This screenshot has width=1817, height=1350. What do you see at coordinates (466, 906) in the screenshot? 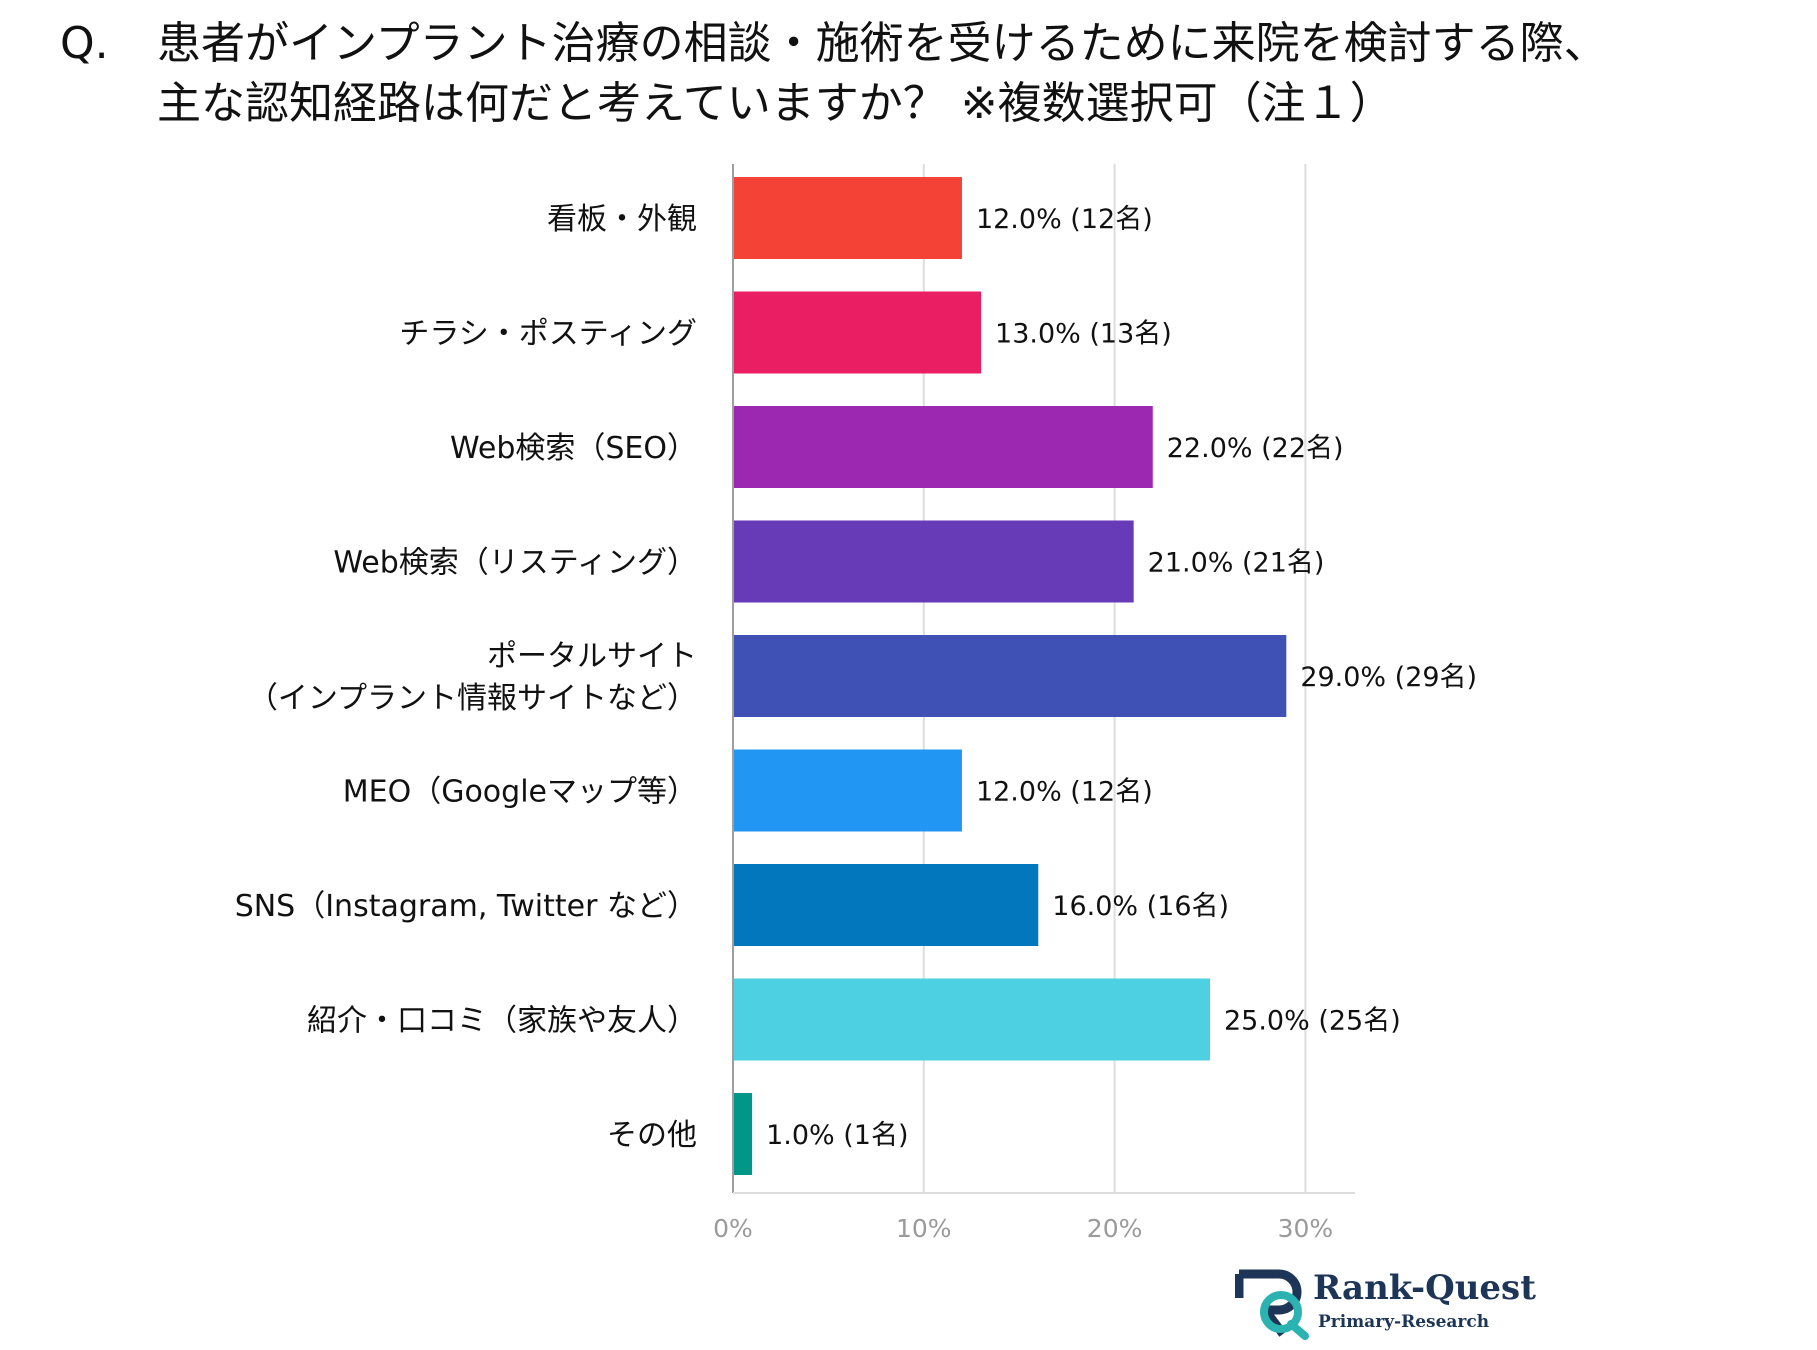
I see `category-label: SNS（Instagram, Twitter など）` at bounding box center [466, 906].